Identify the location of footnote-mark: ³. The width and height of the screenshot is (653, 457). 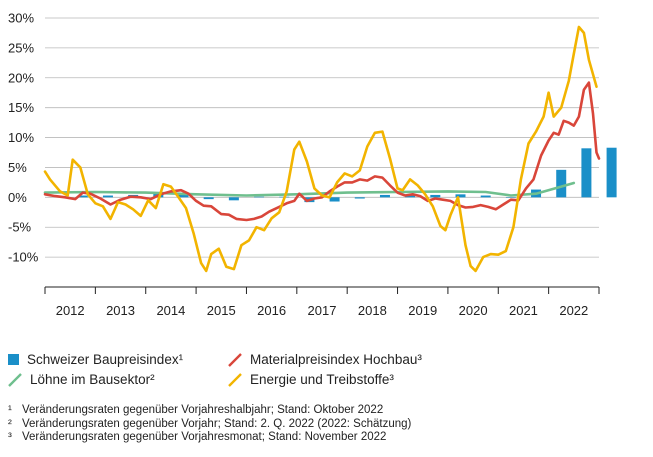
(10, 437).